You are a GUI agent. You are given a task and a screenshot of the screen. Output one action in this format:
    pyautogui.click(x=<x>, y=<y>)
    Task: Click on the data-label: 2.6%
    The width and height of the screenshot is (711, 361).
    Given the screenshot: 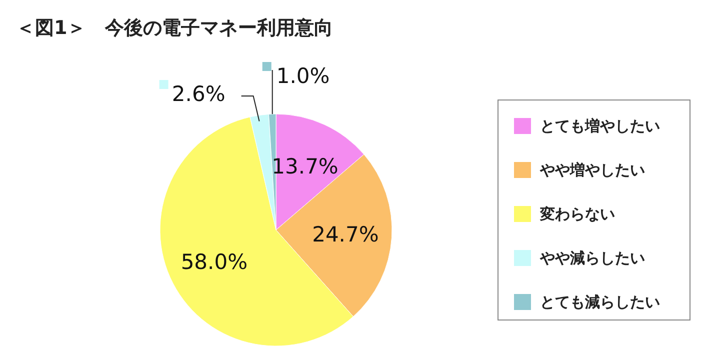 What is the action you would take?
    pyautogui.click(x=199, y=94)
    